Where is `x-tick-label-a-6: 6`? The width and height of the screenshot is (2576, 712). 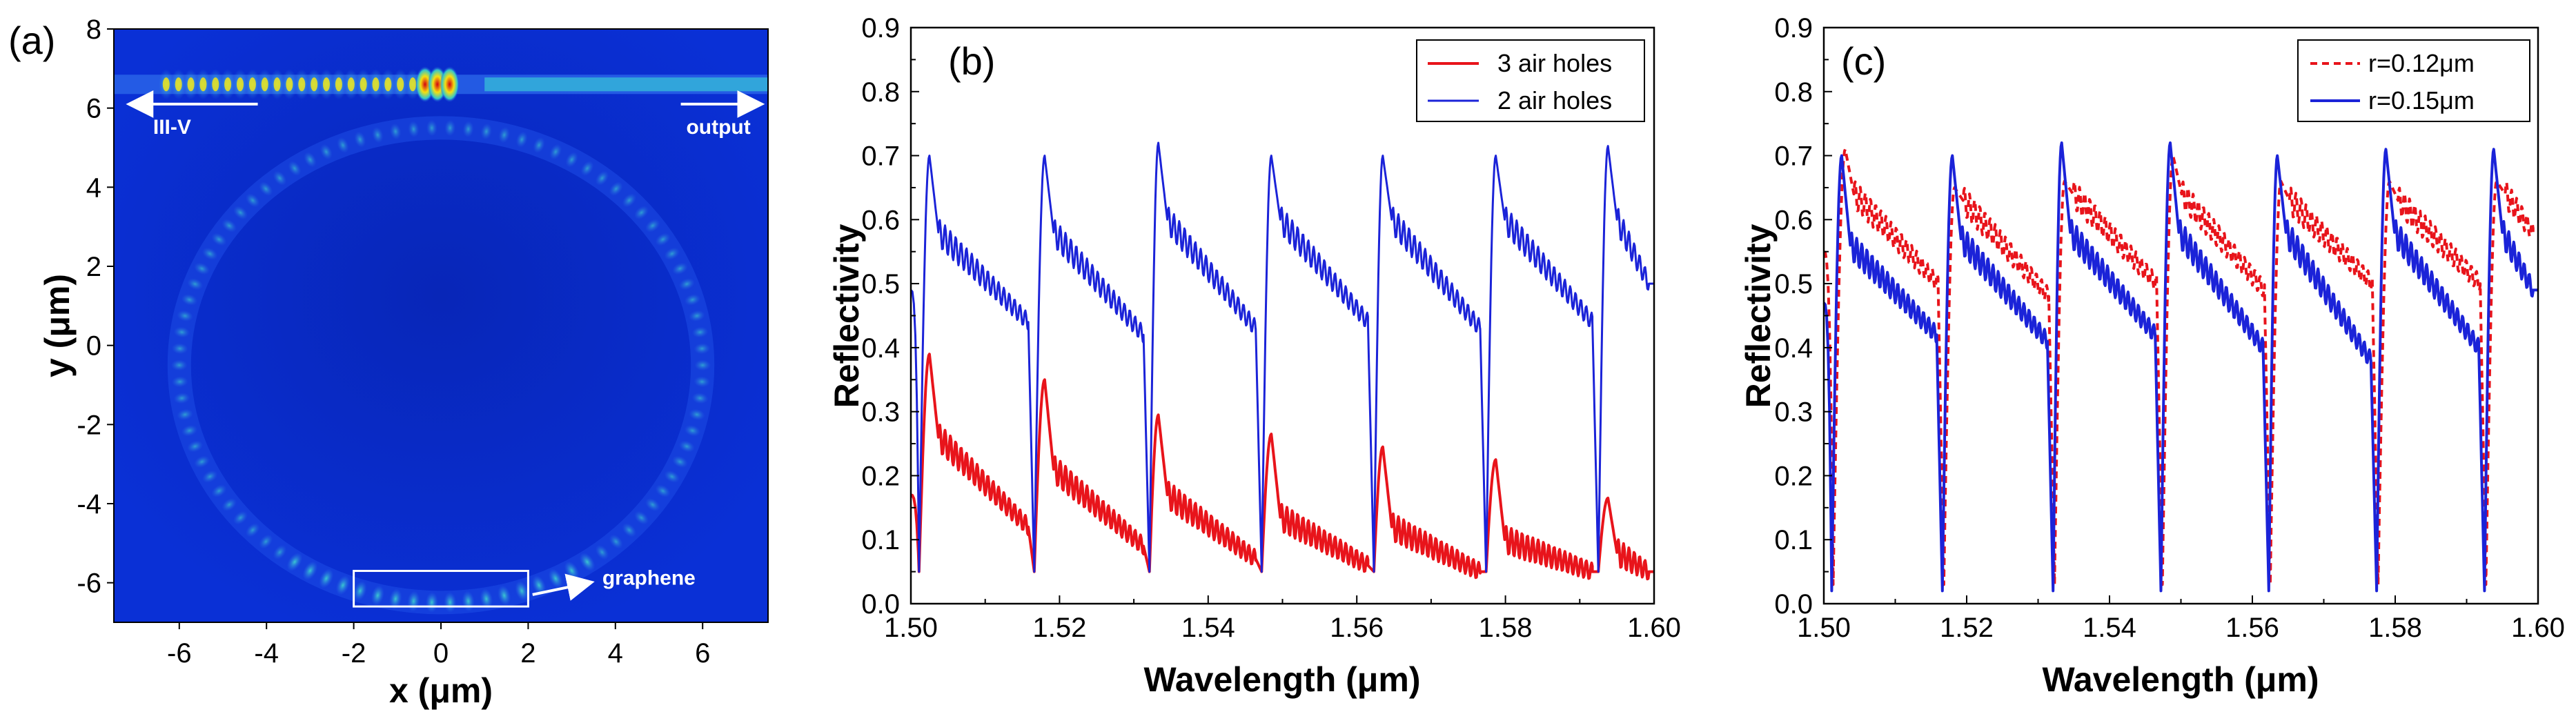
x-tick-label-a-6: 6 is located at coordinates (702, 653).